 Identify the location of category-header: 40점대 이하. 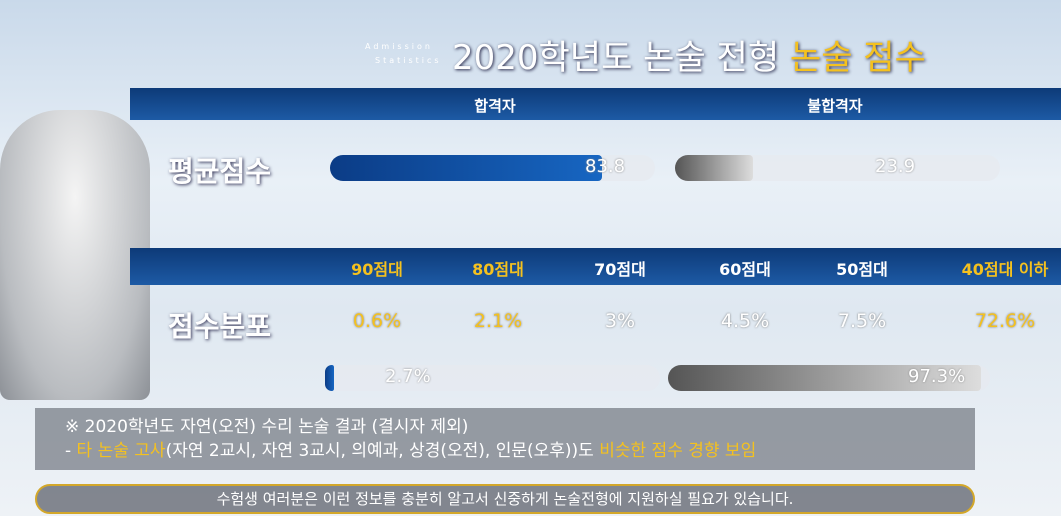
(1005, 269).